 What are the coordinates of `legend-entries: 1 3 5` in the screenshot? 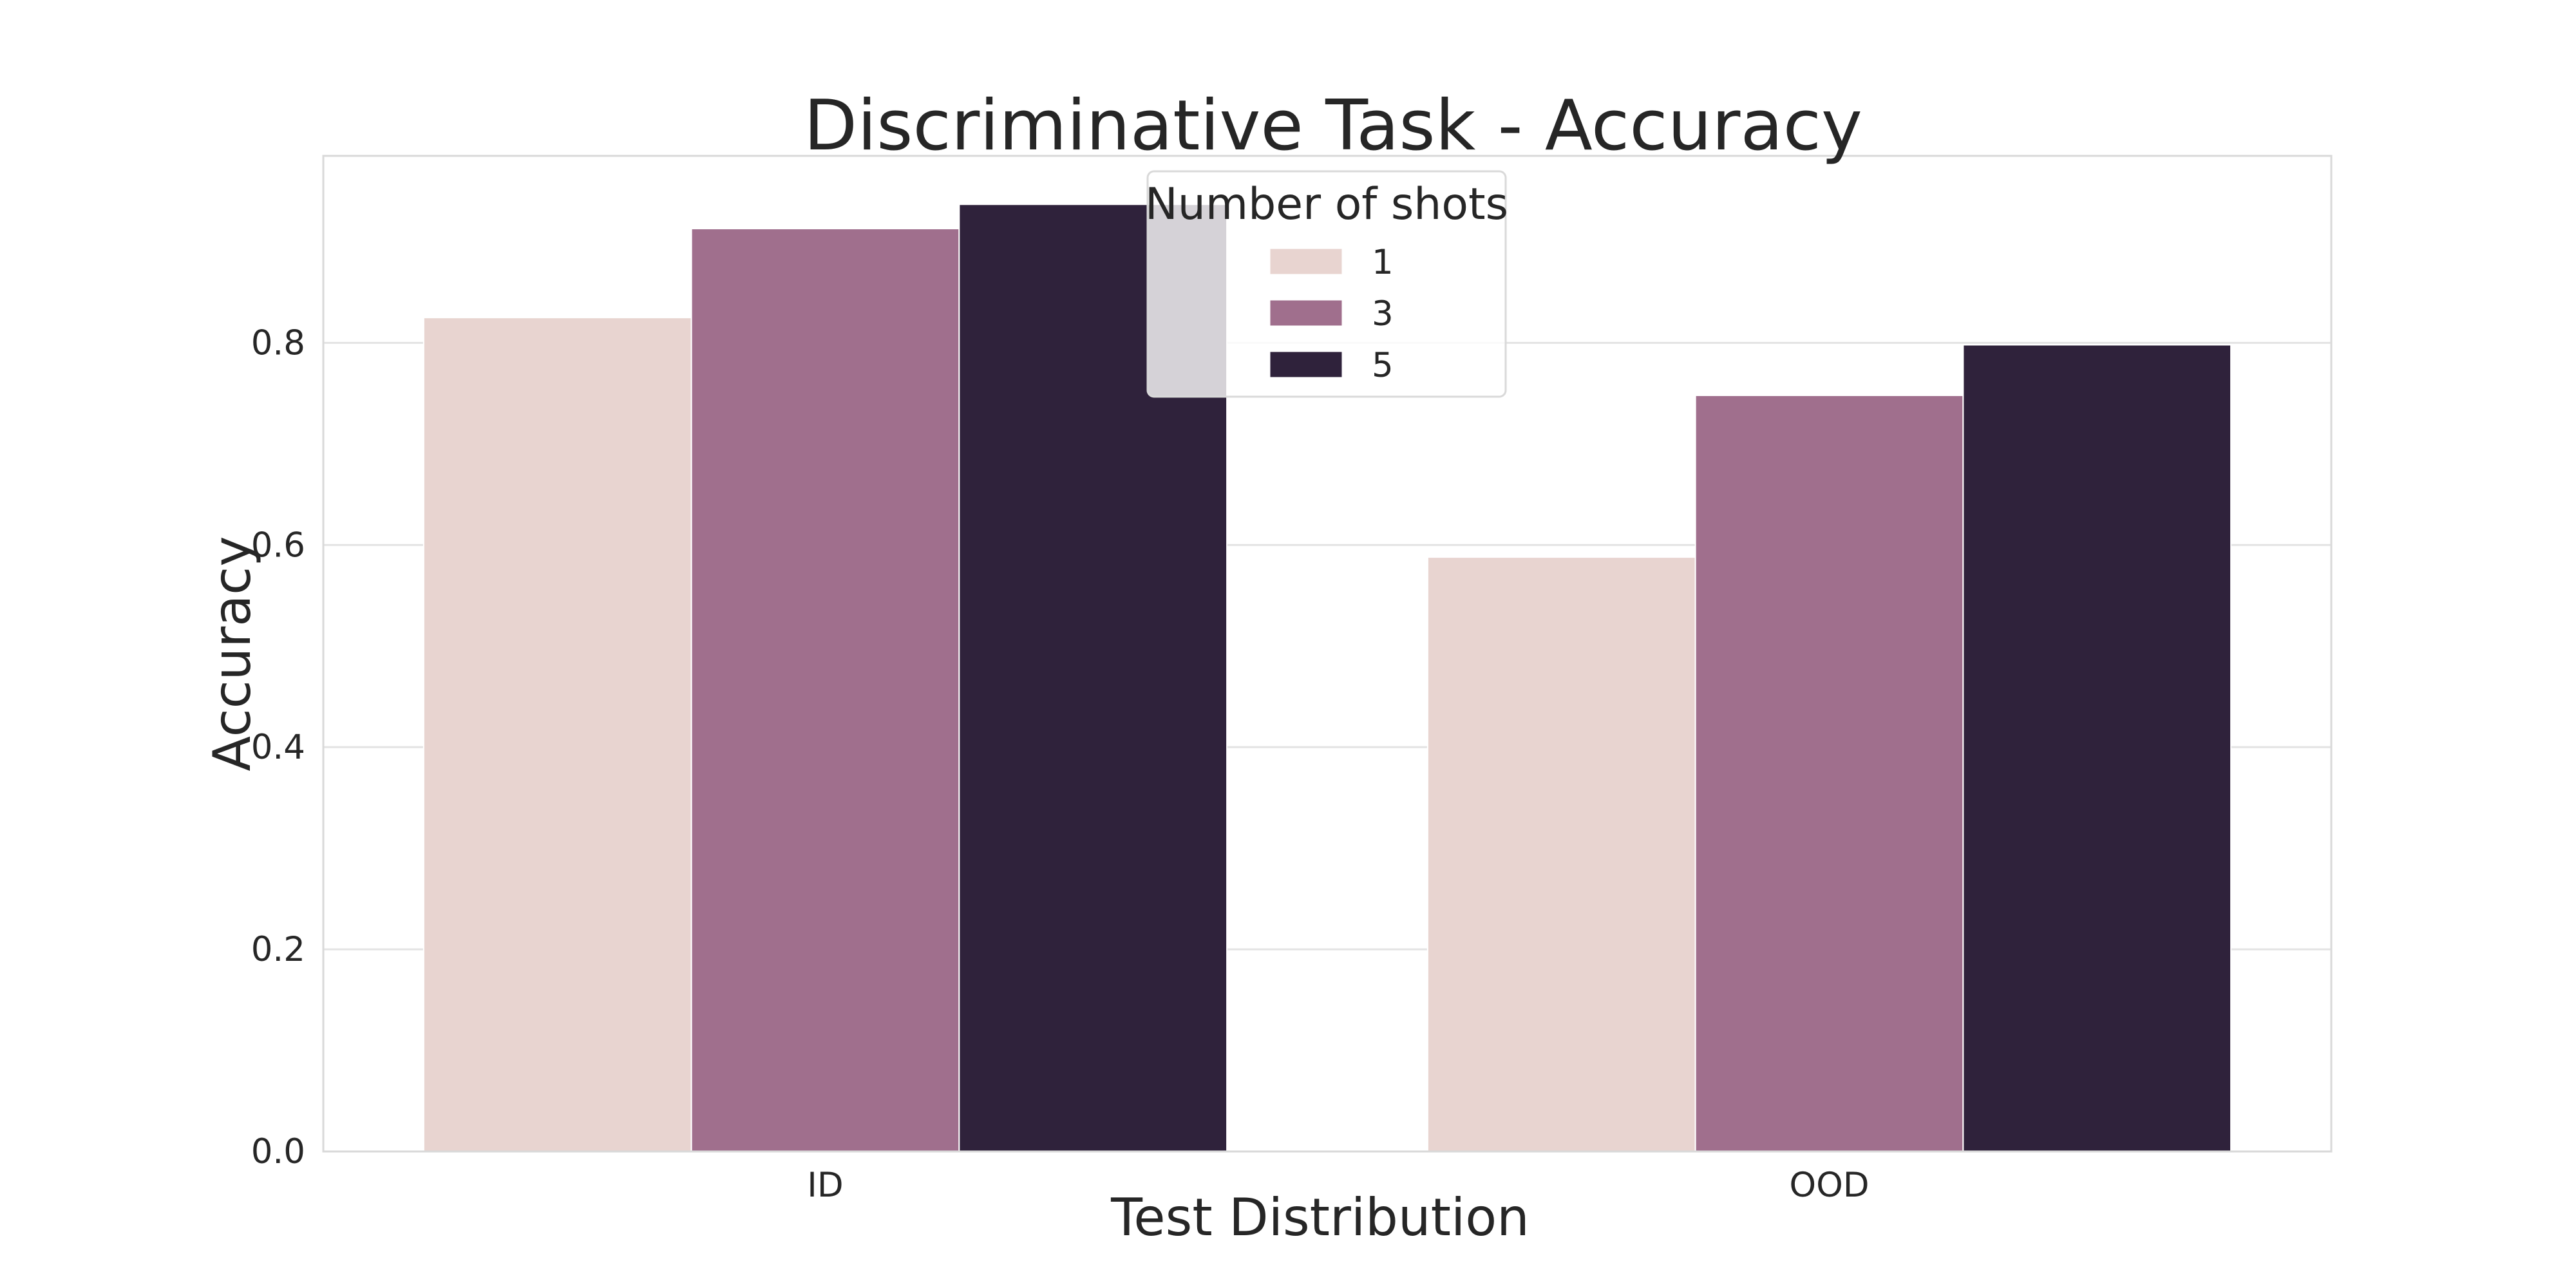 It's located at (1331, 314).